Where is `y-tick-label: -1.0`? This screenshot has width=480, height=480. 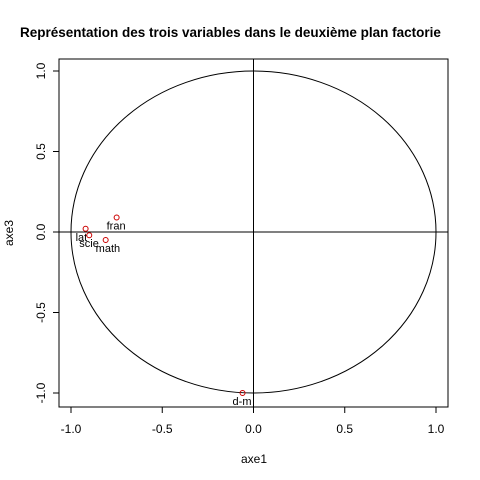
y-tick-label: -1.0 is located at coordinates (41, 392).